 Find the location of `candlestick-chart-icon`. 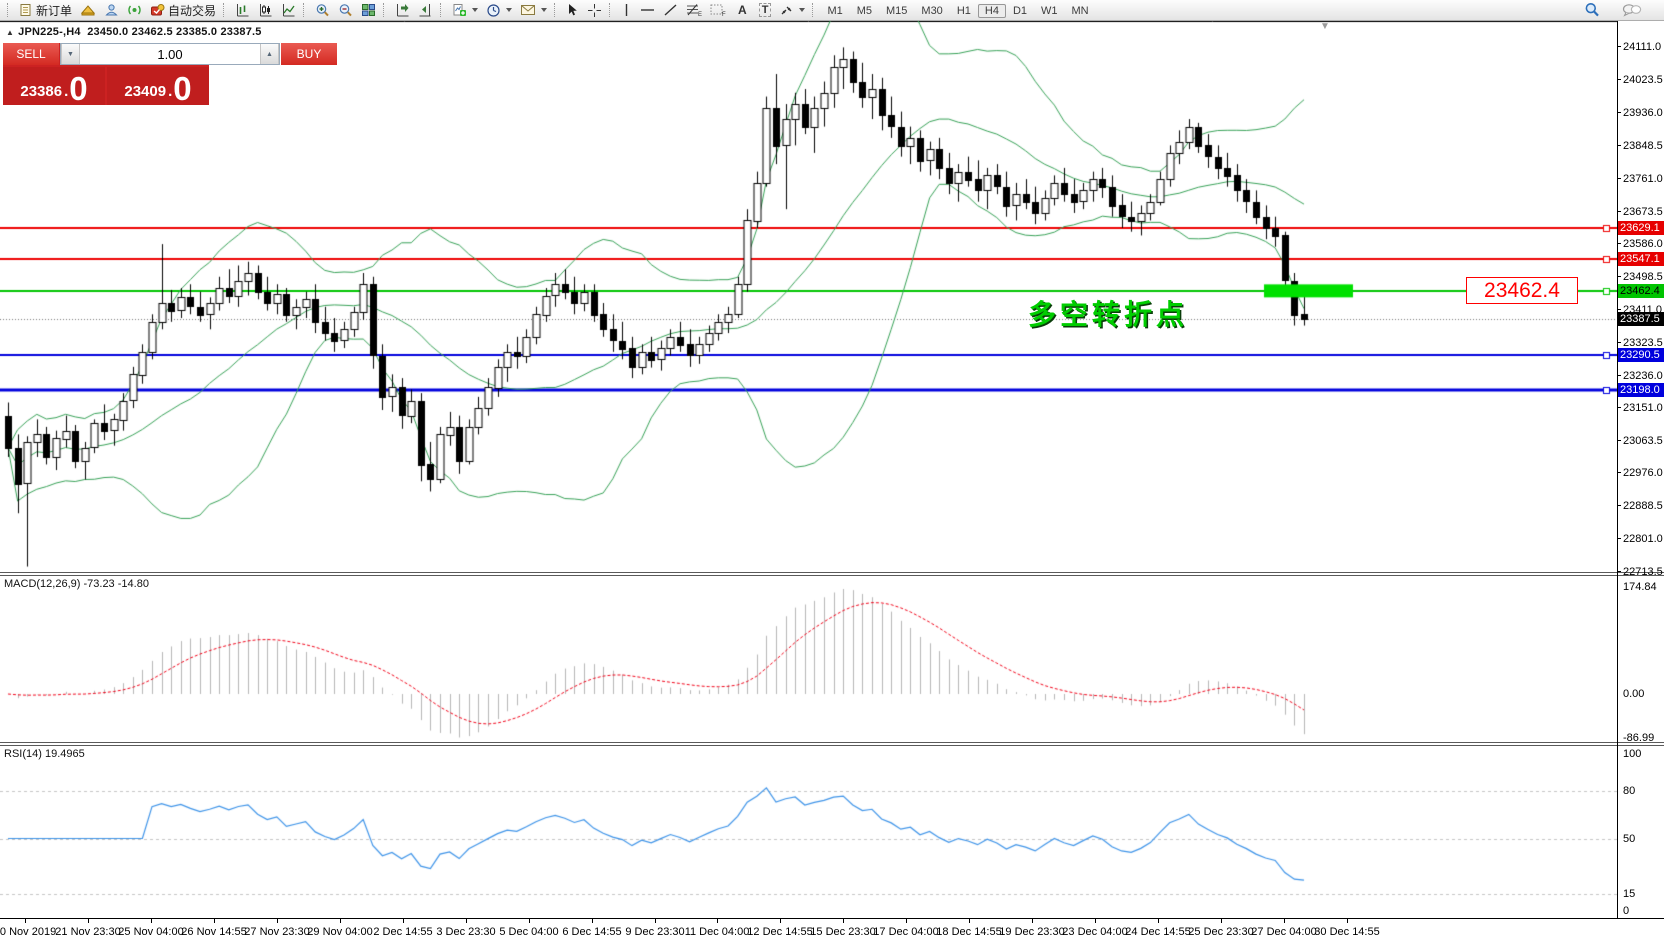

candlestick-chart-icon is located at coordinates (266, 10).